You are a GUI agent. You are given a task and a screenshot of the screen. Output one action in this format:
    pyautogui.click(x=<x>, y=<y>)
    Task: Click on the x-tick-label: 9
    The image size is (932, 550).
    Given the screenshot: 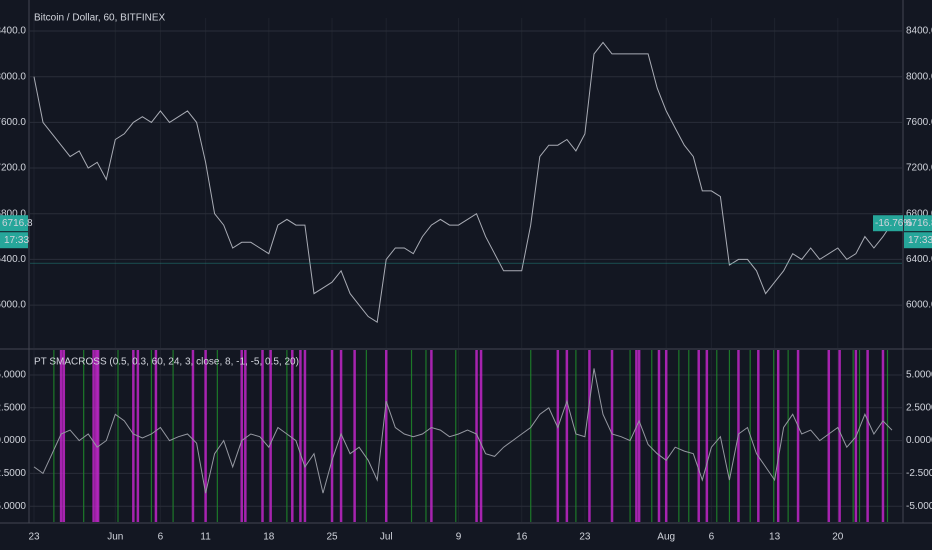 What is the action you would take?
    pyautogui.click(x=459, y=537)
    